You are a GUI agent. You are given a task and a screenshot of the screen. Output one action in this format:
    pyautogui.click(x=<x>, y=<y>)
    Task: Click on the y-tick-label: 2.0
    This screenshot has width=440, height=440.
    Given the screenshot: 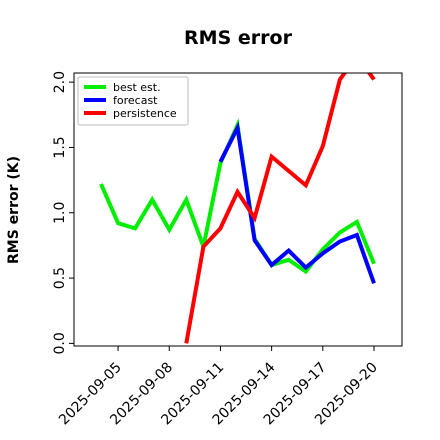 What is the action you would take?
    pyautogui.click(x=60, y=82)
    